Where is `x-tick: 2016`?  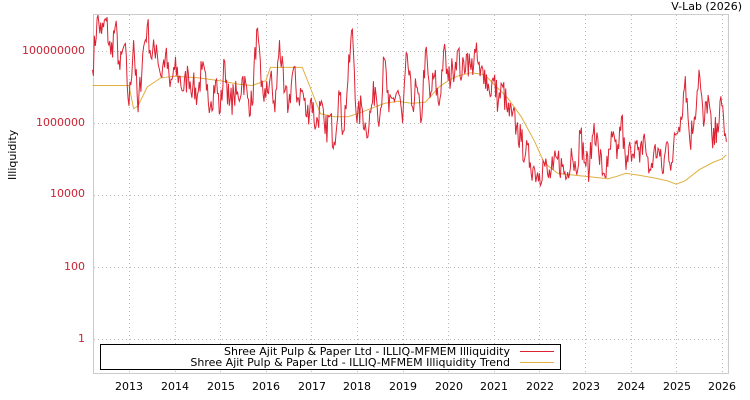 x-tick: 2016 is located at coordinates (266, 386).